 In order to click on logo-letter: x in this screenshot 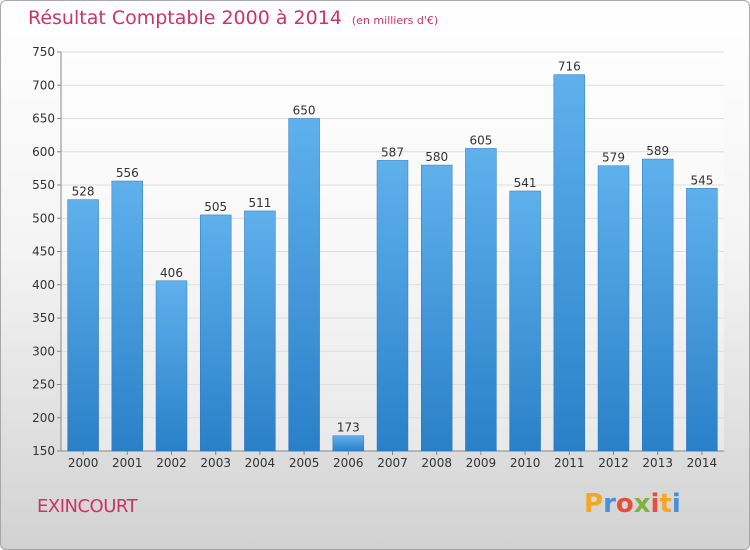, I will do `click(642, 504)`.